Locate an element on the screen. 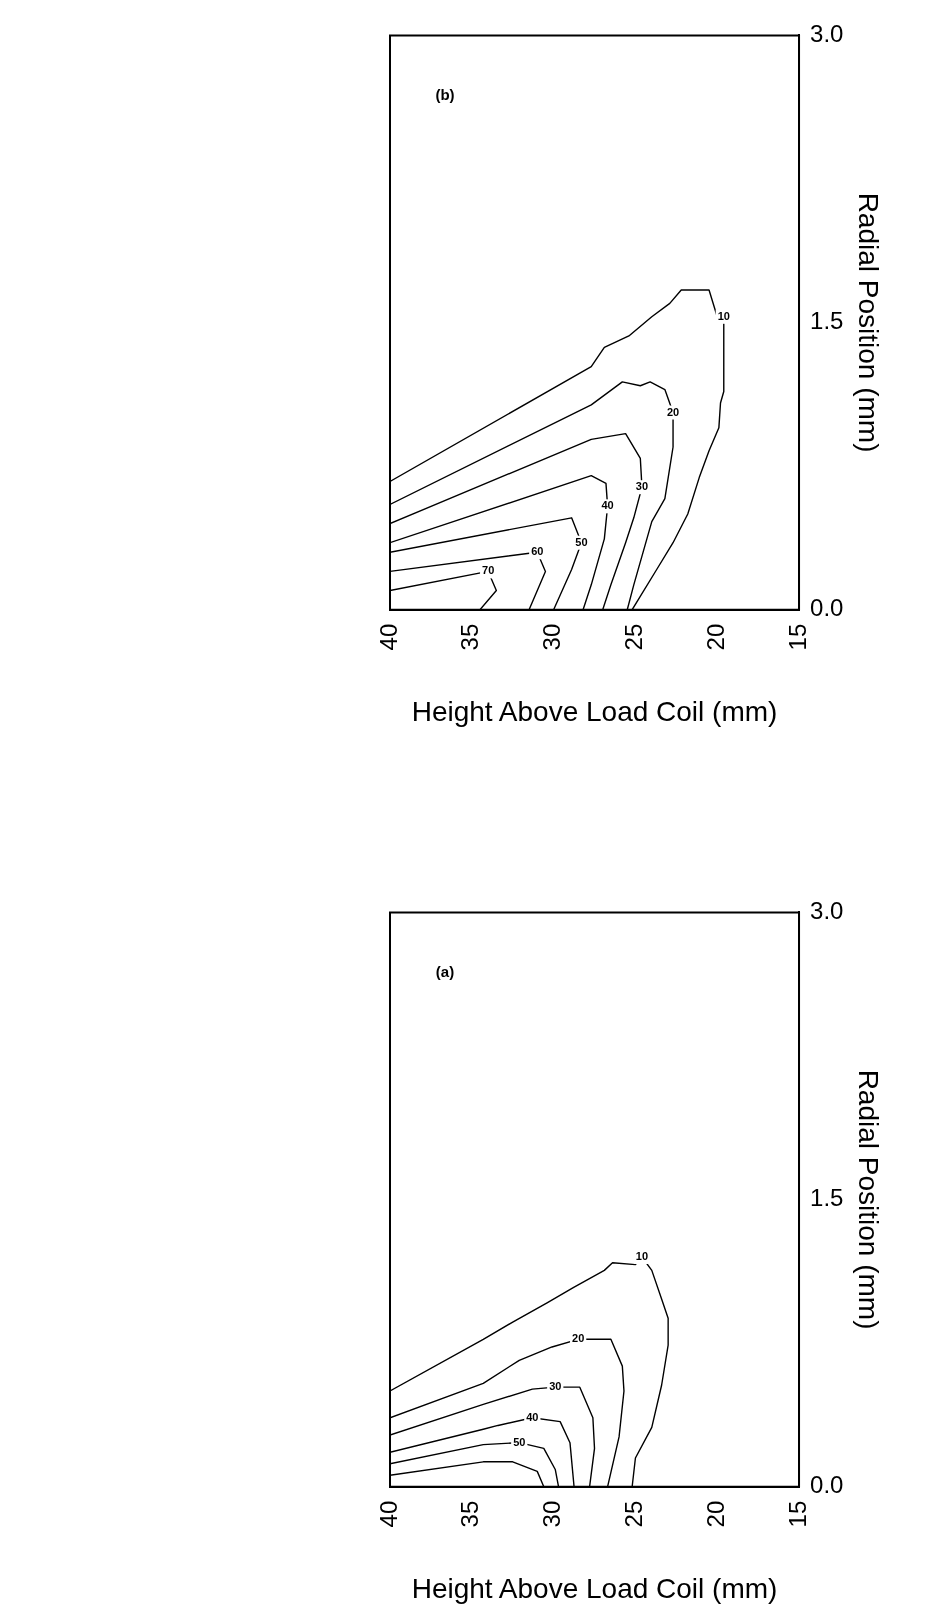 The image size is (933, 1620). series-label: 70 is located at coordinates (488, 570).